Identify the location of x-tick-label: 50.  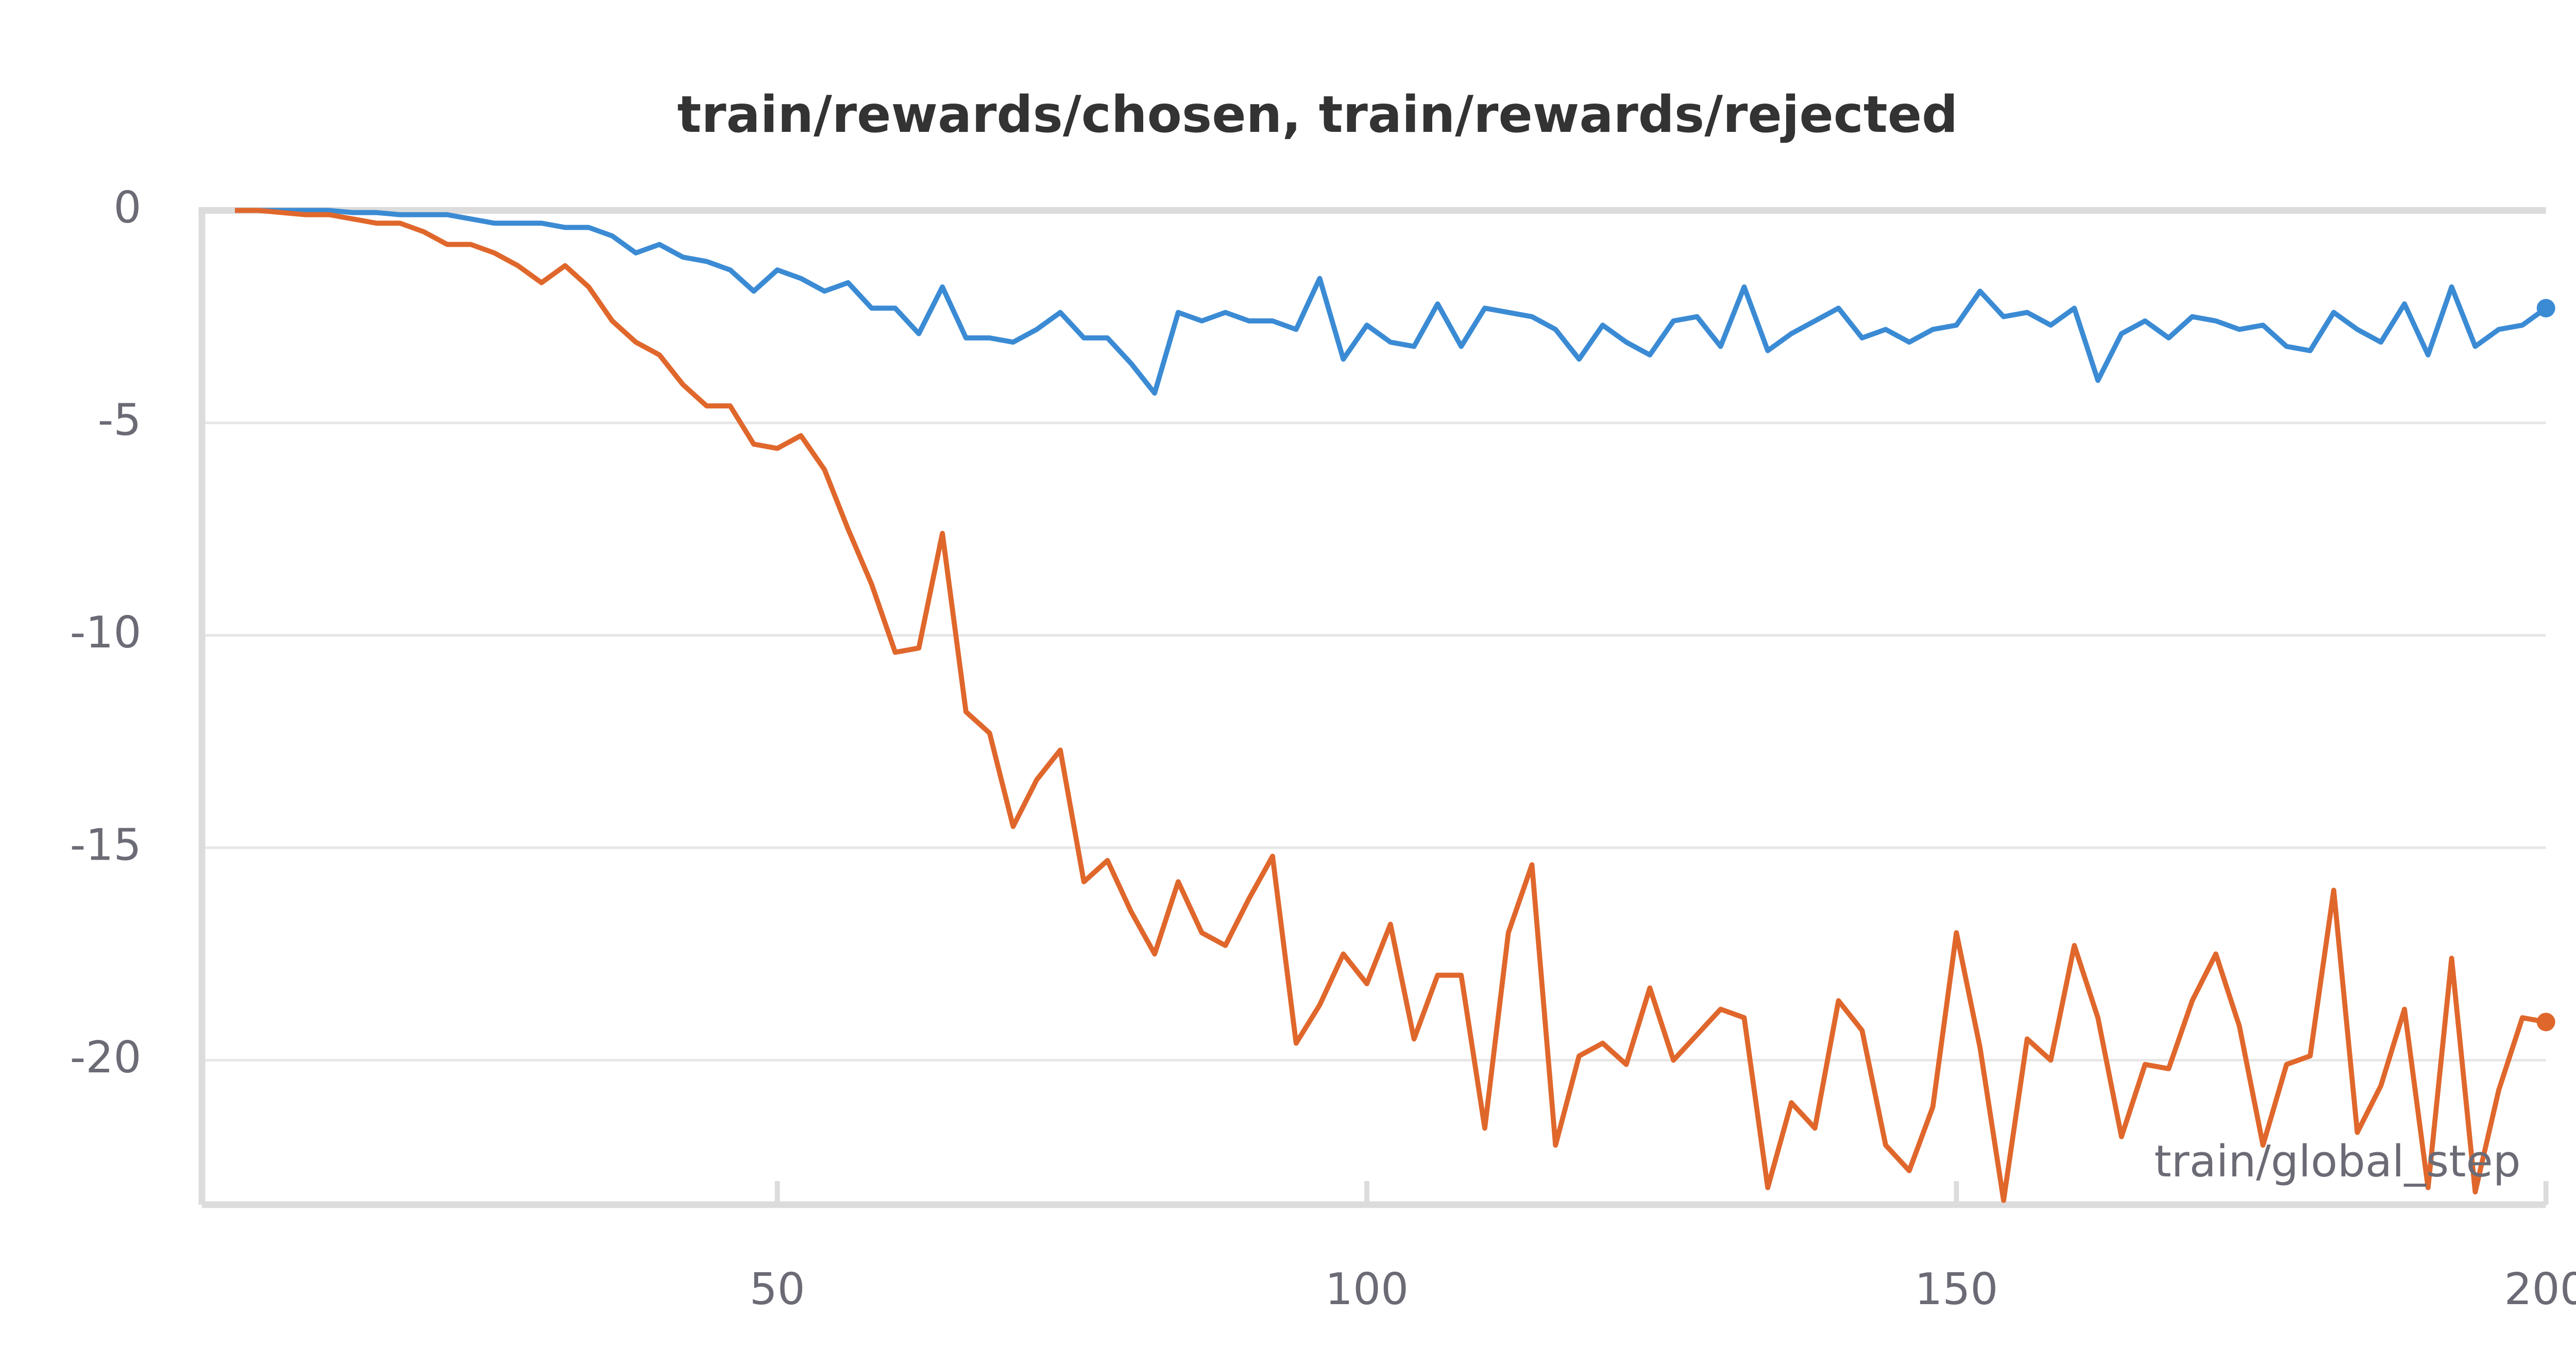
(777, 1289).